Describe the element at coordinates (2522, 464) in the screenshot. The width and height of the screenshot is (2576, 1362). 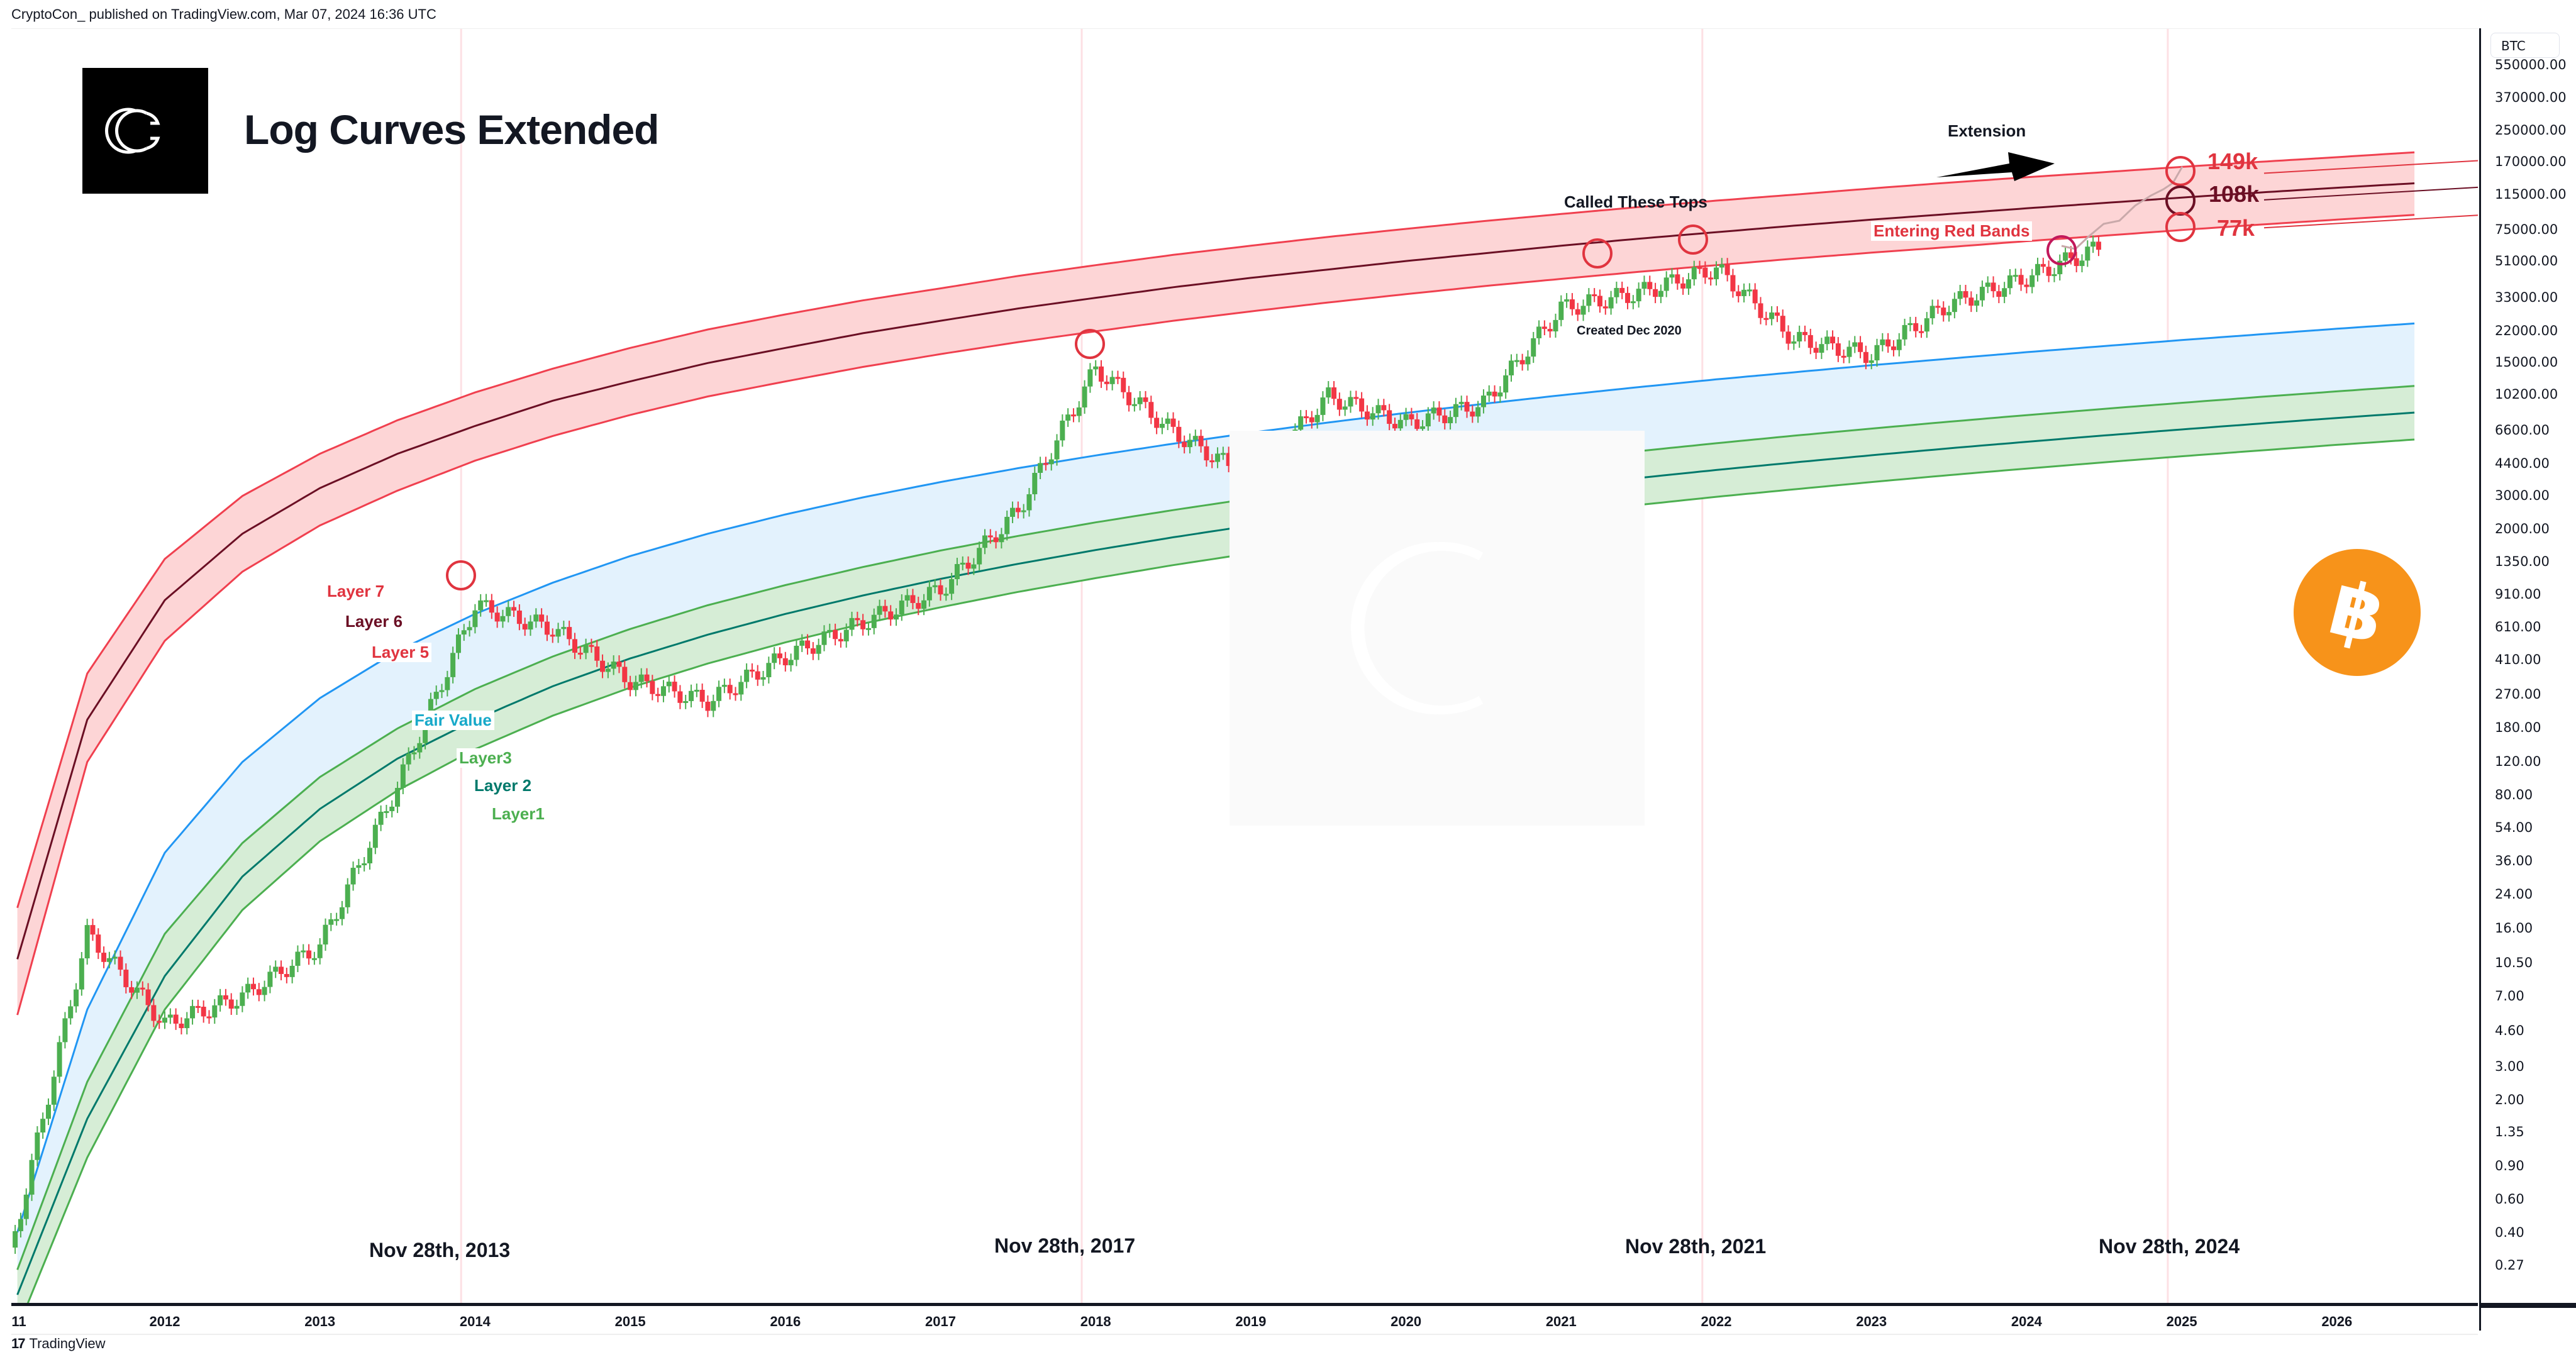
I see `price-tick: 4400.00` at that location.